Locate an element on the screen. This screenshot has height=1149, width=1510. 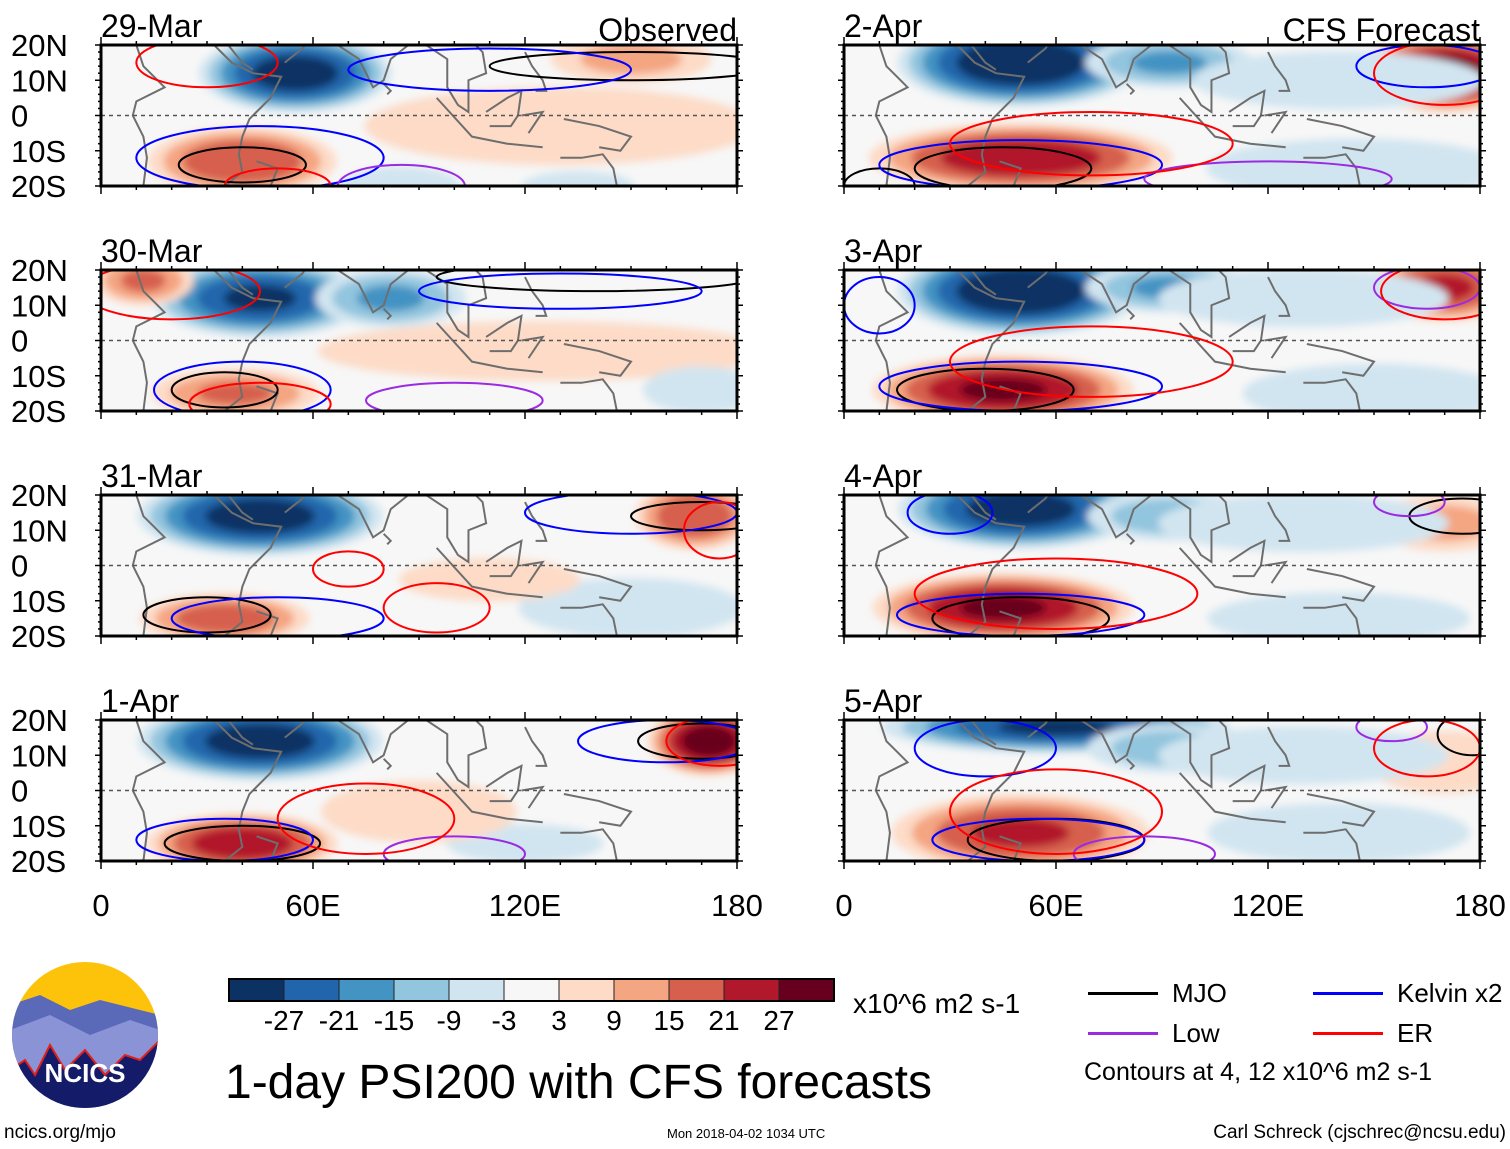
colorbar-label: 9 is located at coordinates (614, 1020).